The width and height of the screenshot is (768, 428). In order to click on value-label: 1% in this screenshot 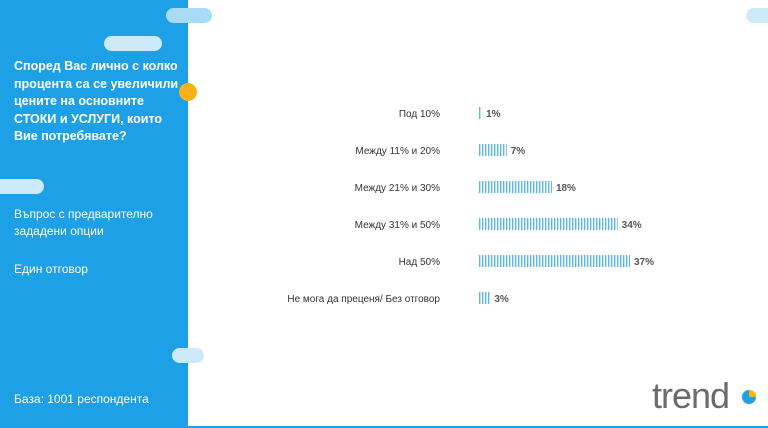, I will do `click(493, 114)`.